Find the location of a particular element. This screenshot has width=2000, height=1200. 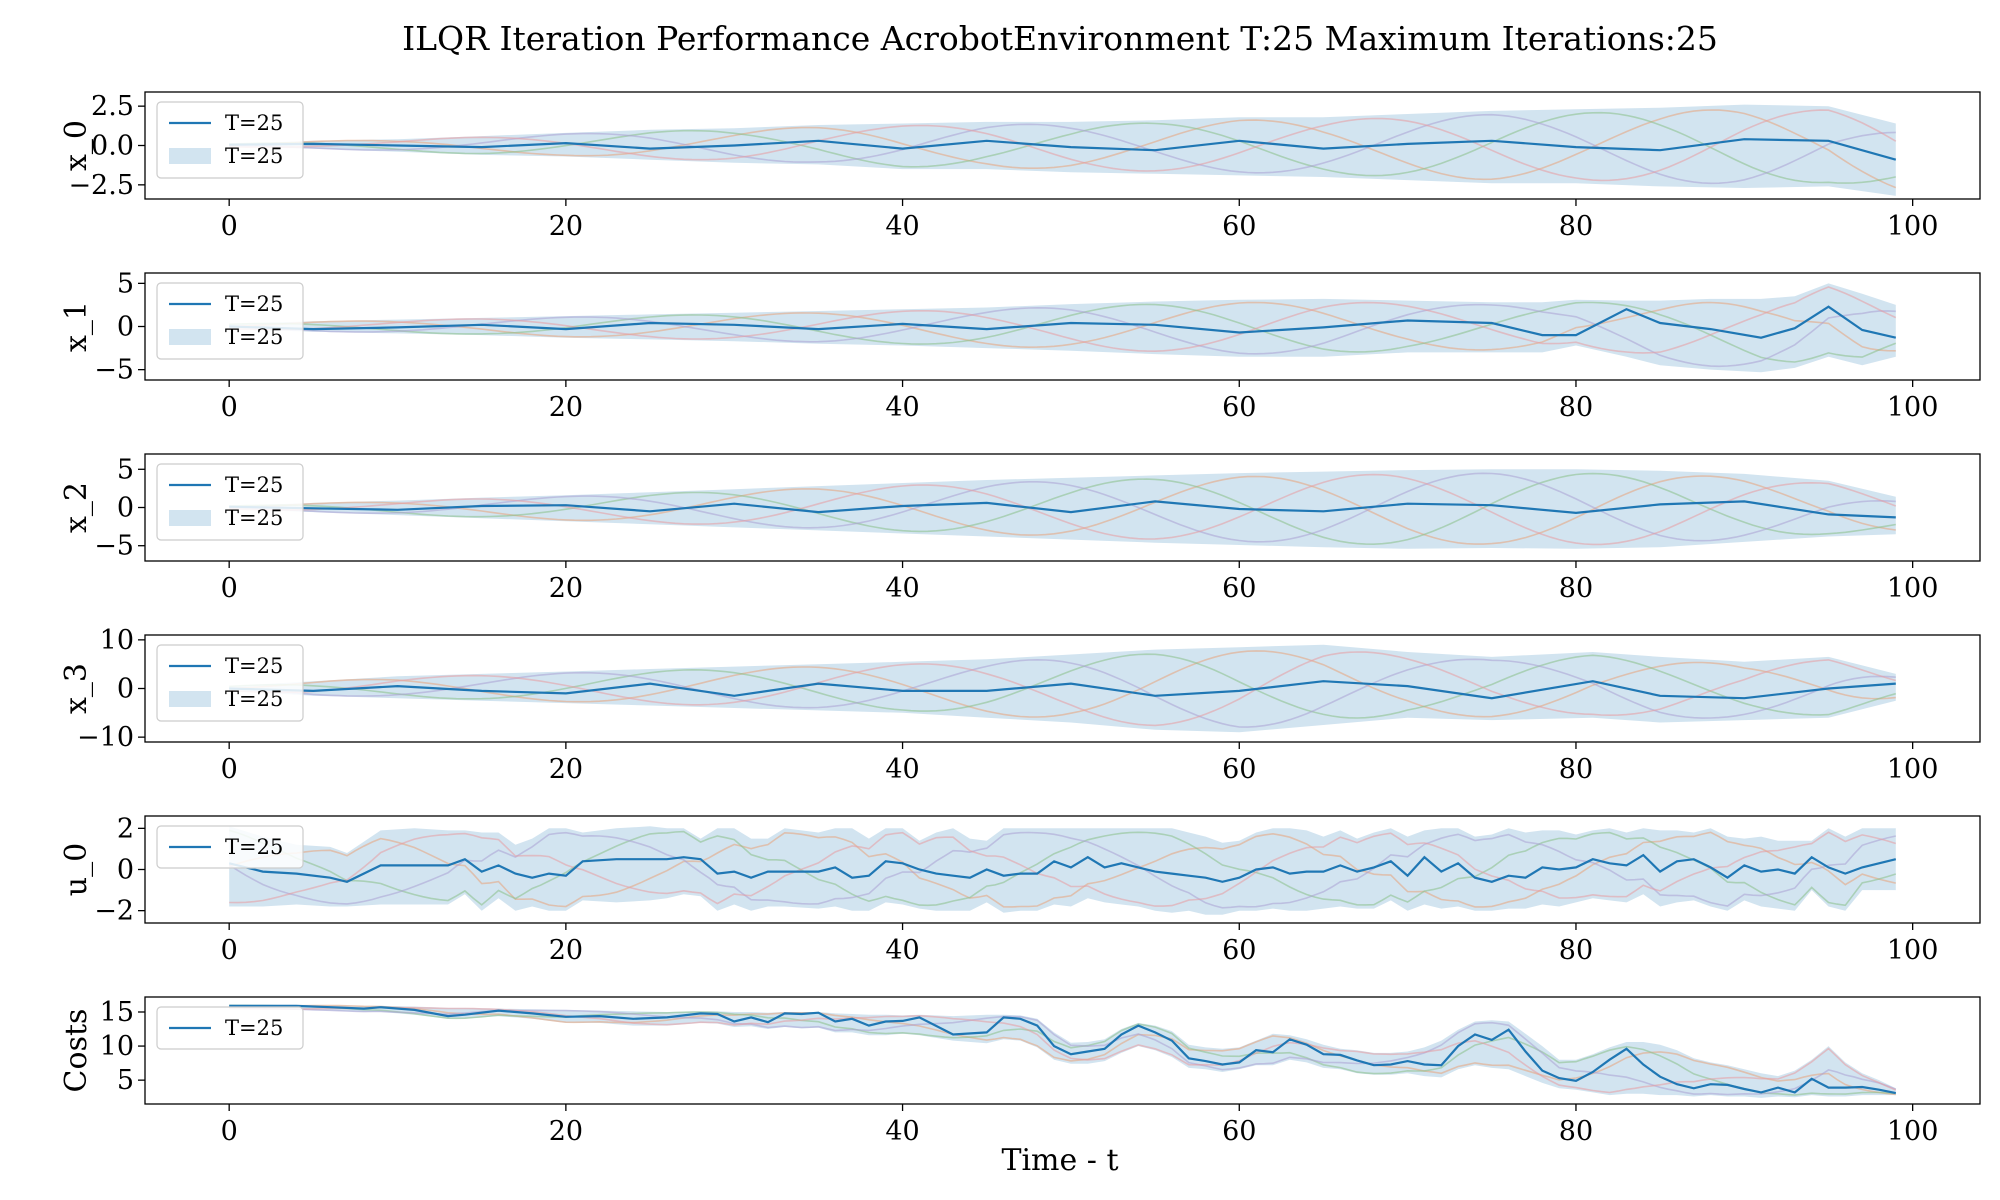

x-axis-label: Time - t is located at coordinates (1059, 1160).